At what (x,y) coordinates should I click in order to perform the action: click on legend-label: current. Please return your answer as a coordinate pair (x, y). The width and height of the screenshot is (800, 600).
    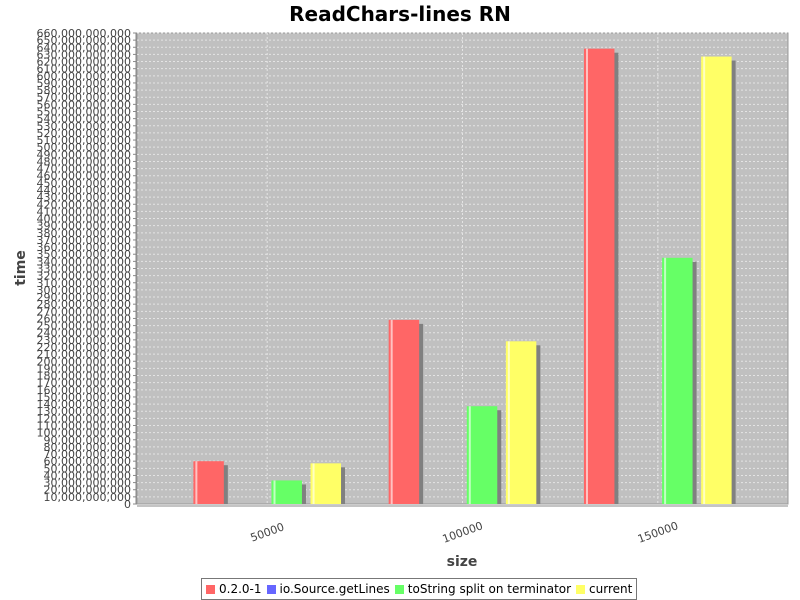
    Looking at the image, I should click on (611, 589).